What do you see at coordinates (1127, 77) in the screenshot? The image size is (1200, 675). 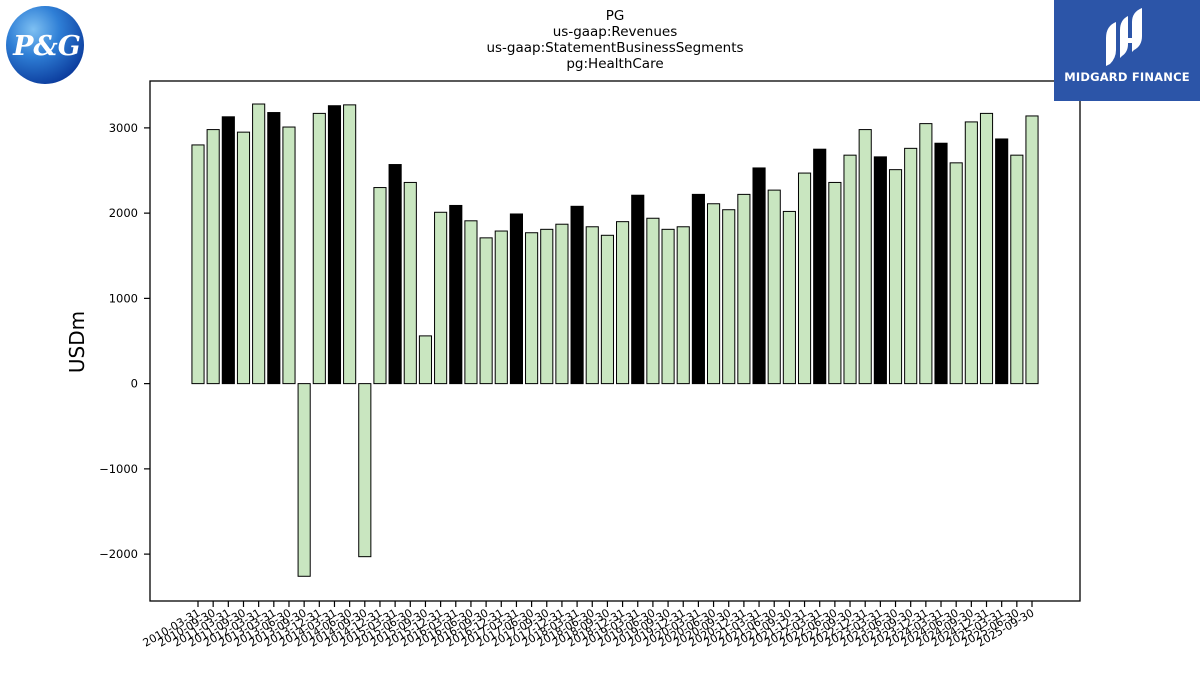 I see `midgard-finance-text: MIDGARD FINANCE` at bounding box center [1127, 77].